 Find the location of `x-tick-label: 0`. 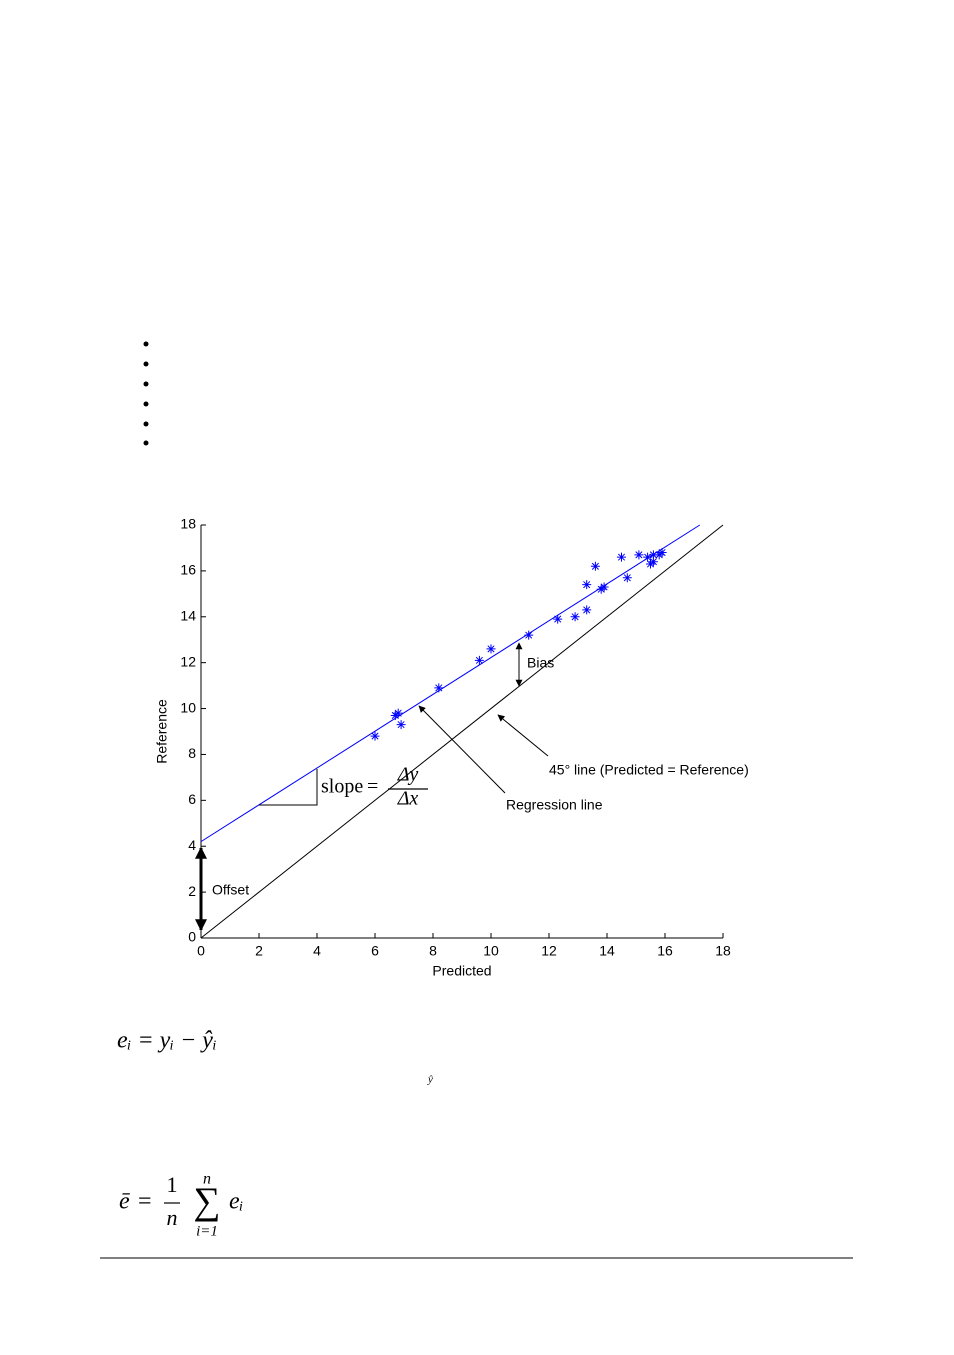

x-tick-label: 0 is located at coordinates (201, 951).